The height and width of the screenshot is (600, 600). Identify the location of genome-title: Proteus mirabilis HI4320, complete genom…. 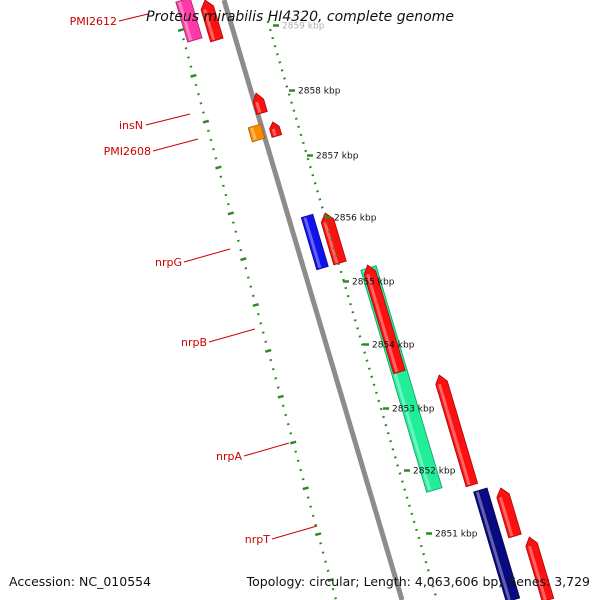
(300, 17).